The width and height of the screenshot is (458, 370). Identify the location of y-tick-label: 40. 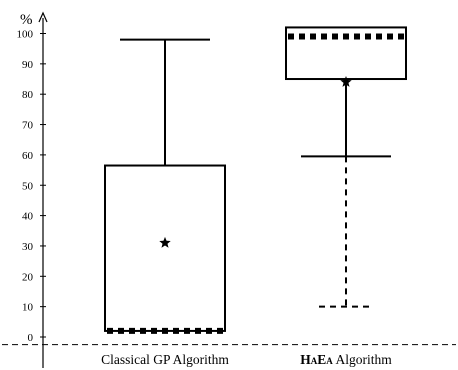
(28, 217).